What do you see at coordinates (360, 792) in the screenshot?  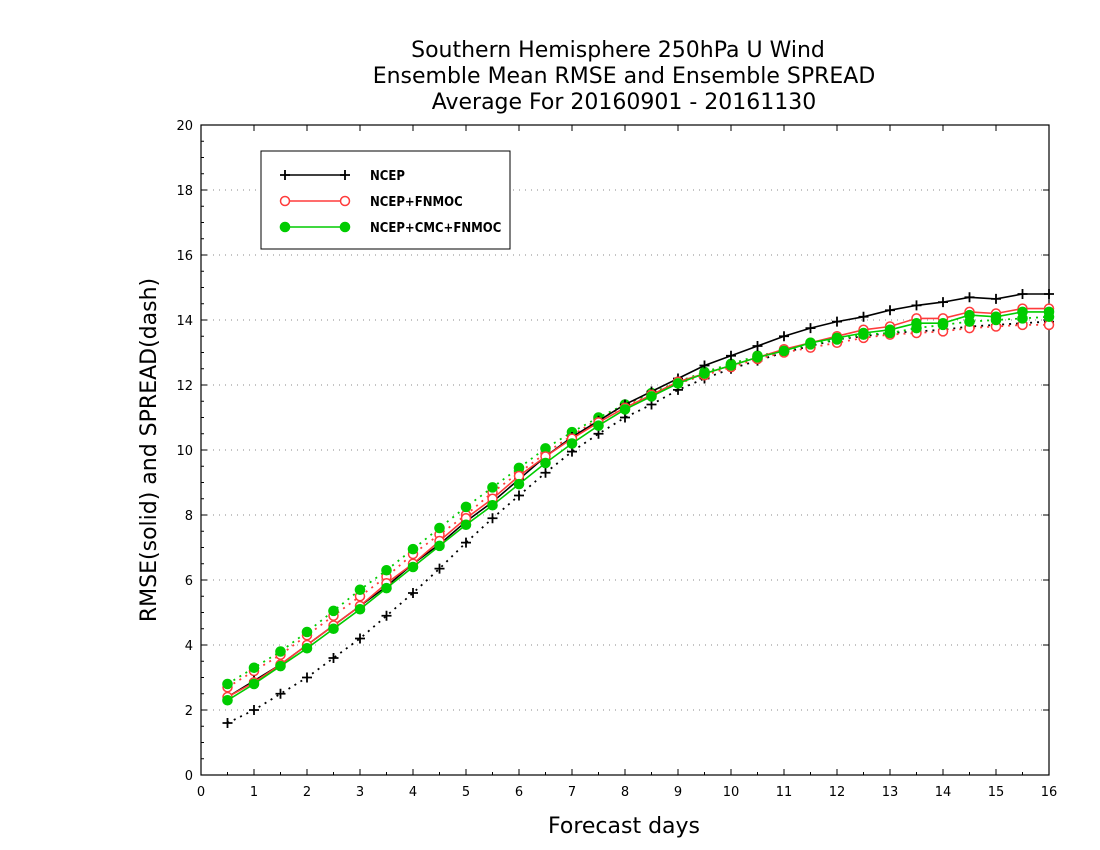 I see `x-tick-label: 3` at bounding box center [360, 792].